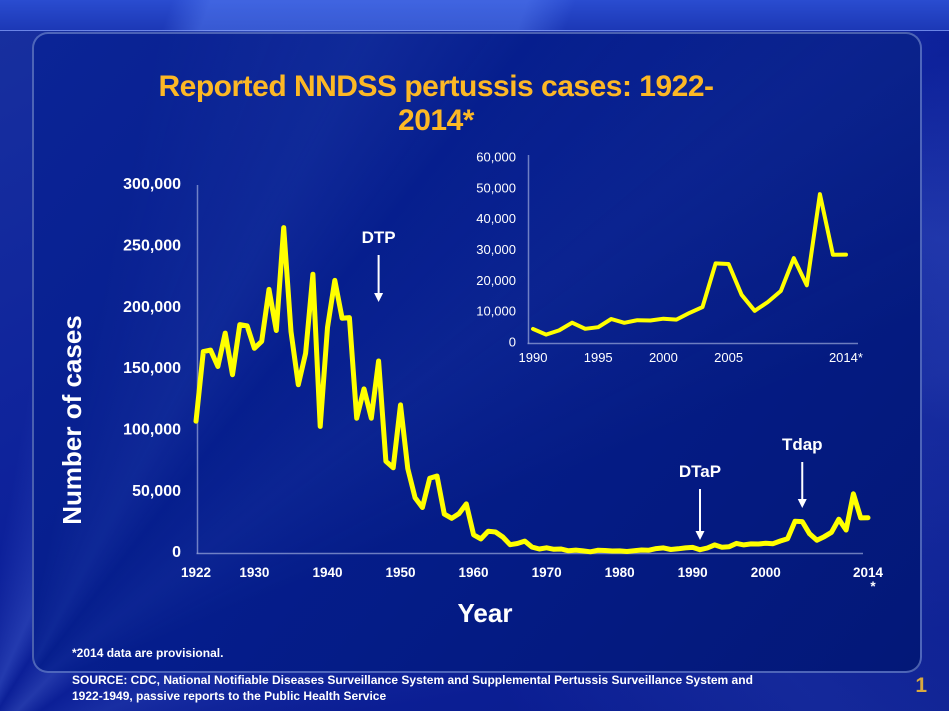  Describe the element at coordinates (496, 218) in the screenshot. I see `inset-y-tick-label: 40,000` at that location.